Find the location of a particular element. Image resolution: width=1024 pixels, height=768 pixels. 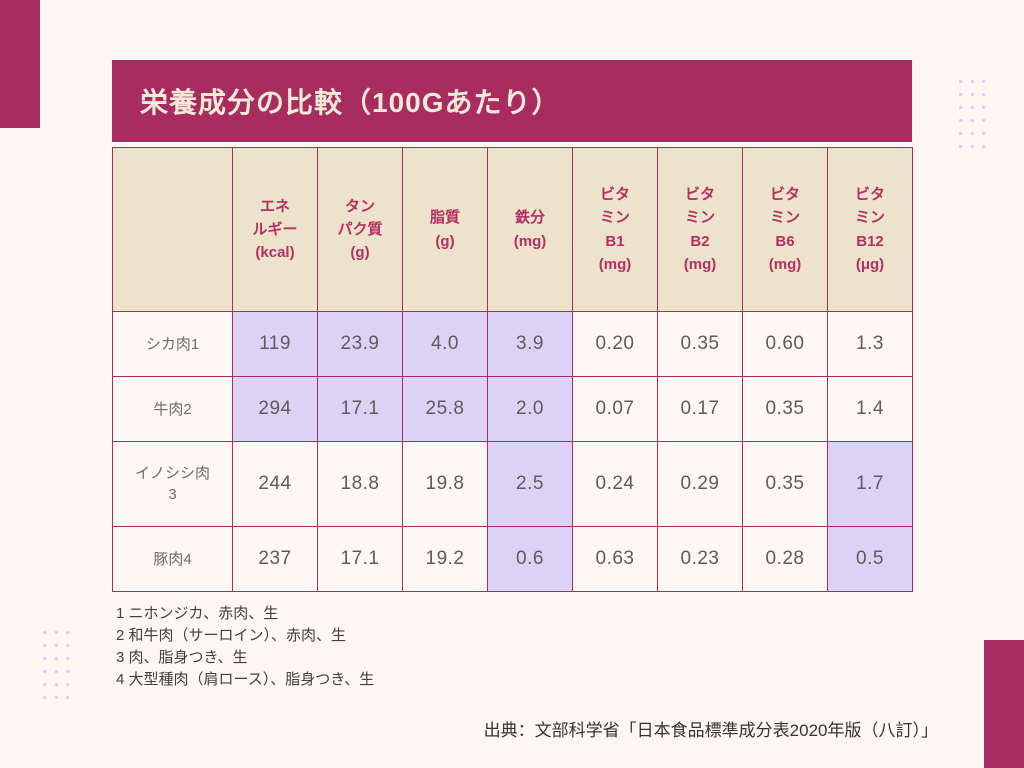

column-header: ビタ ミン B2 (mg) is located at coordinates (700, 229).